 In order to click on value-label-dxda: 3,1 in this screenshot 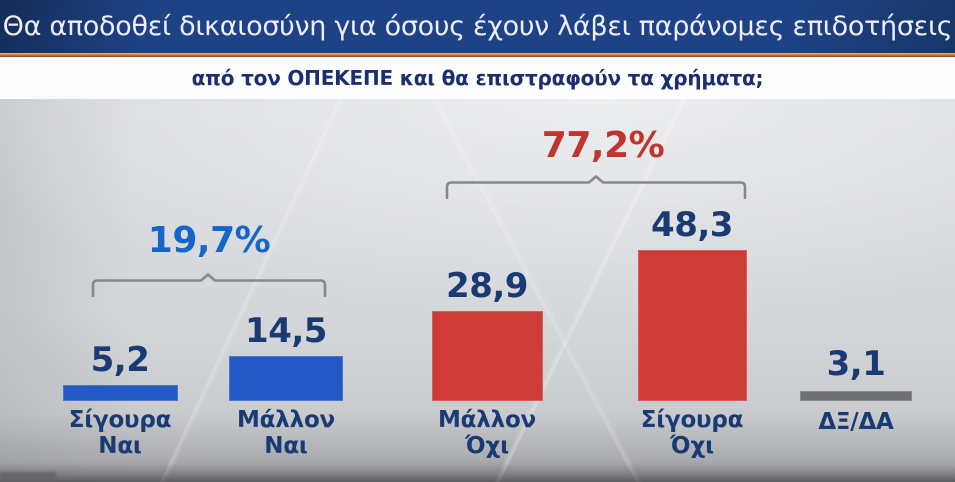, I will do `click(856, 364)`.